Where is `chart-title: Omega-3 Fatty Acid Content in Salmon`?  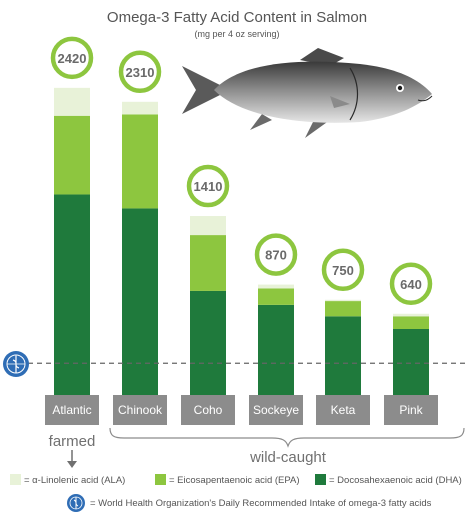 chart-title: Omega-3 Fatty Acid Content in Salmon is located at coordinates (237, 17).